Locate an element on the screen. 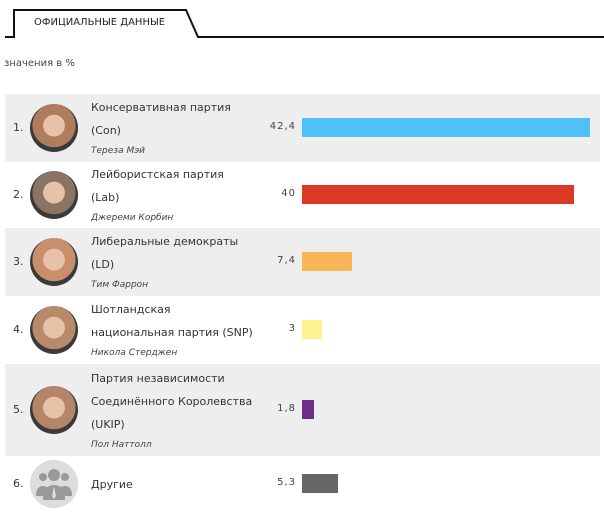  value-label: 42,4 is located at coordinates (282, 126).